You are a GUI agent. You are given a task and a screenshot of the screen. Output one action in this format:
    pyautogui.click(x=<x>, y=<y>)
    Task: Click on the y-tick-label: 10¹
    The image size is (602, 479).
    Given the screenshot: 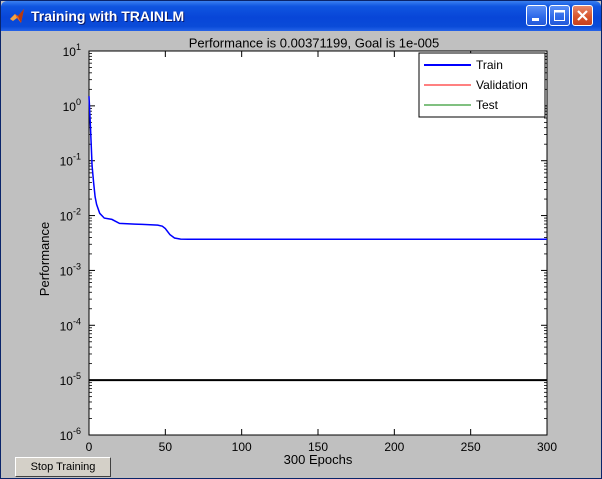 What is the action you would take?
    pyautogui.click(x=72, y=50)
    